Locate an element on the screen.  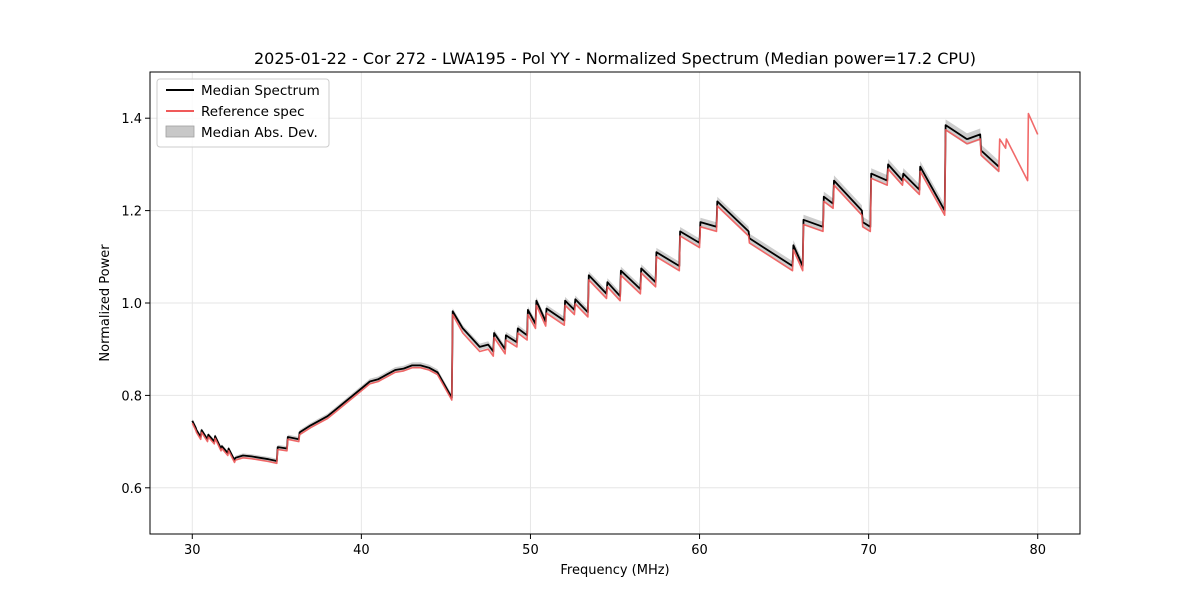
legend-label-reference: Reference spec is located at coordinates (253, 112).